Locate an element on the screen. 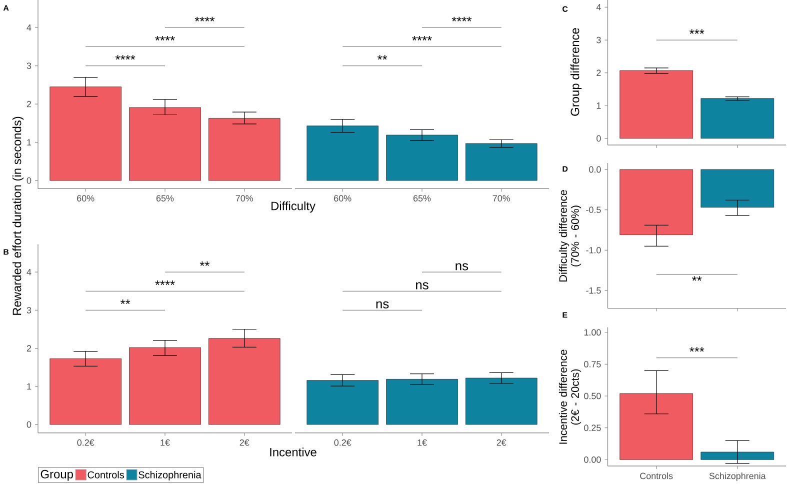  x-axis-title: Difficulty is located at coordinates (294, 207).